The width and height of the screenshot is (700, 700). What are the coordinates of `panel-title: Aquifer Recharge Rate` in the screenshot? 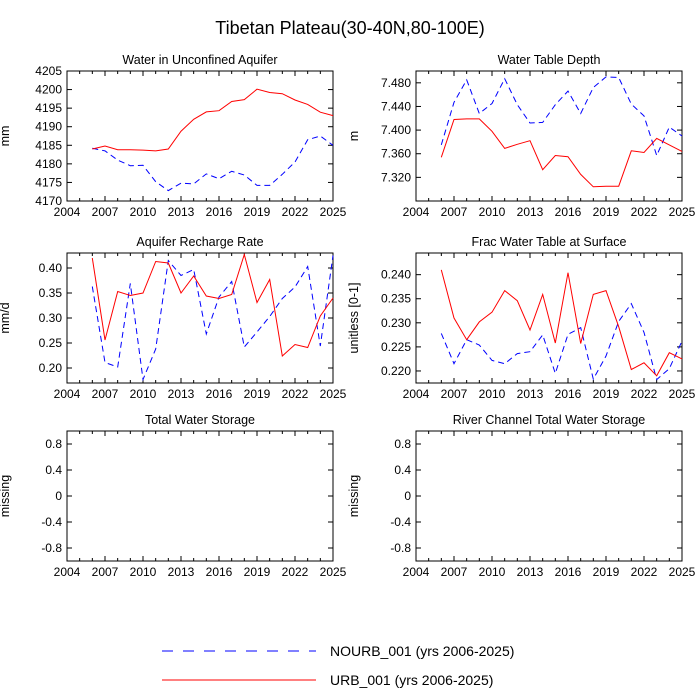 It's located at (199, 242).